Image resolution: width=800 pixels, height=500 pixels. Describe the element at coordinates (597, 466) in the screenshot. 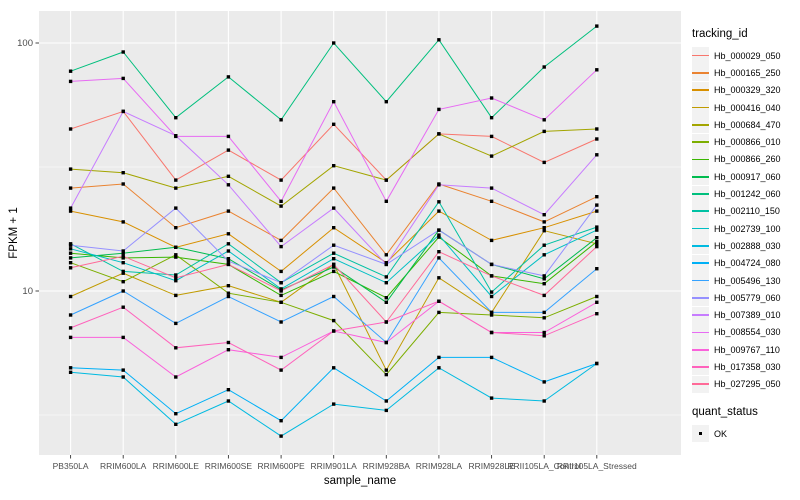

I see `x-tick-label: RRII105LA_Stressed` at that location.